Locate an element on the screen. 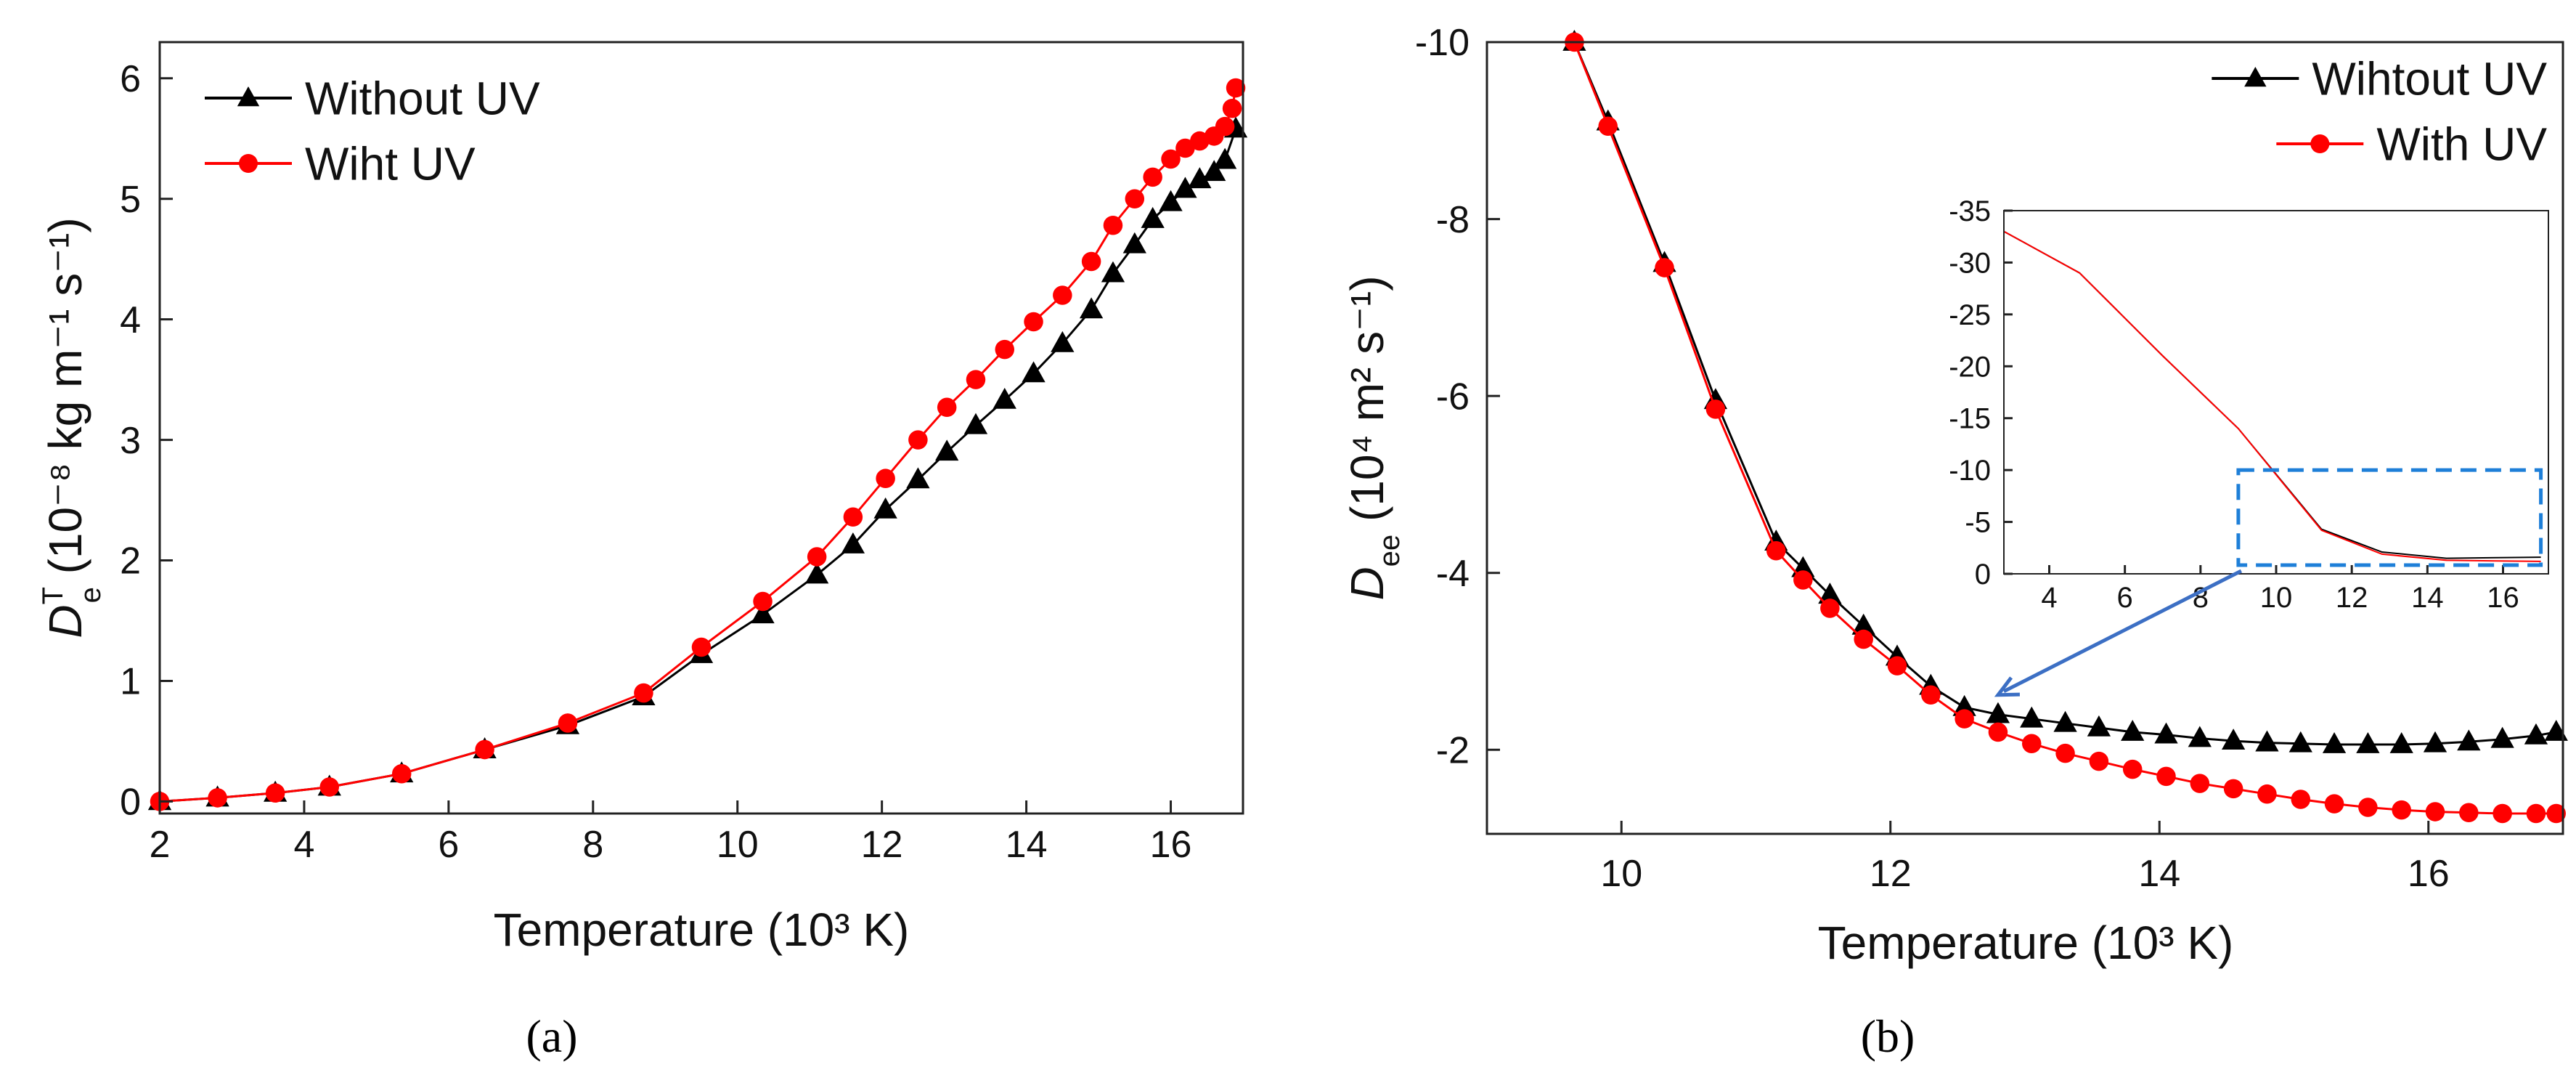 The width and height of the screenshot is (2576, 1075). inset-y-axis-tick-label: -35 is located at coordinates (1970, 211).